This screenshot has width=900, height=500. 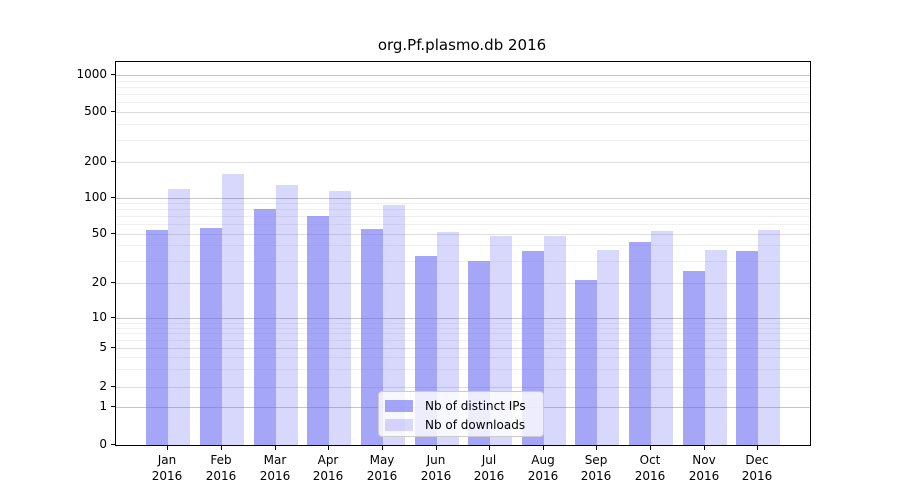 What do you see at coordinates (179, 317) in the screenshot?
I see `bar-downloads-jan` at bounding box center [179, 317].